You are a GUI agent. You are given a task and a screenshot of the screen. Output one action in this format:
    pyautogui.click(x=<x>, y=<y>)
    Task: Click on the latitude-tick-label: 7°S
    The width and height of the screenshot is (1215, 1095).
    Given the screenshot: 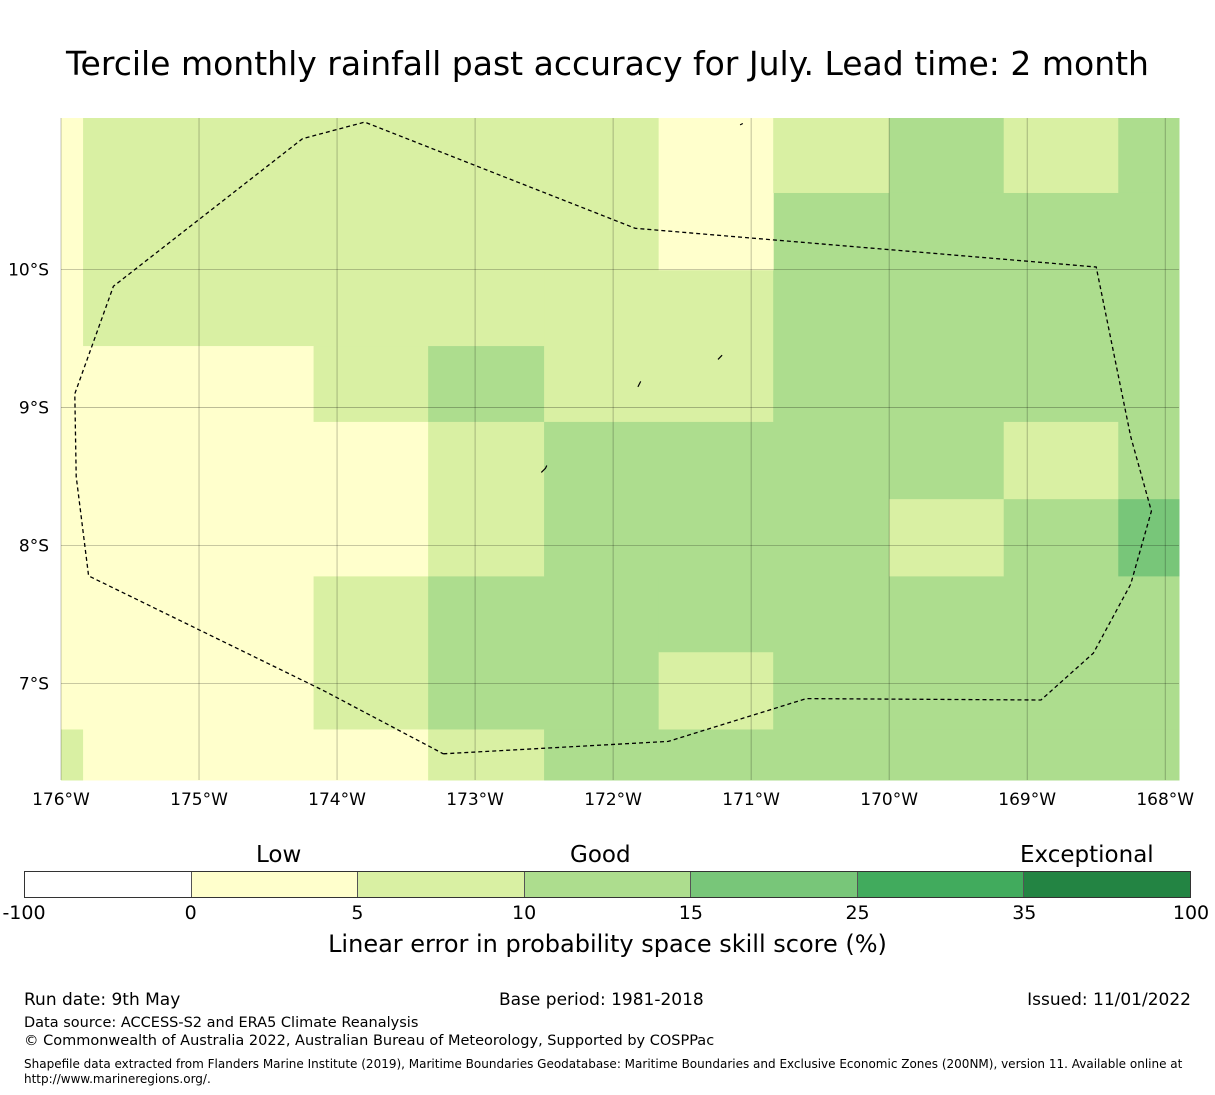 What is the action you would take?
    pyautogui.click(x=34, y=684)
    